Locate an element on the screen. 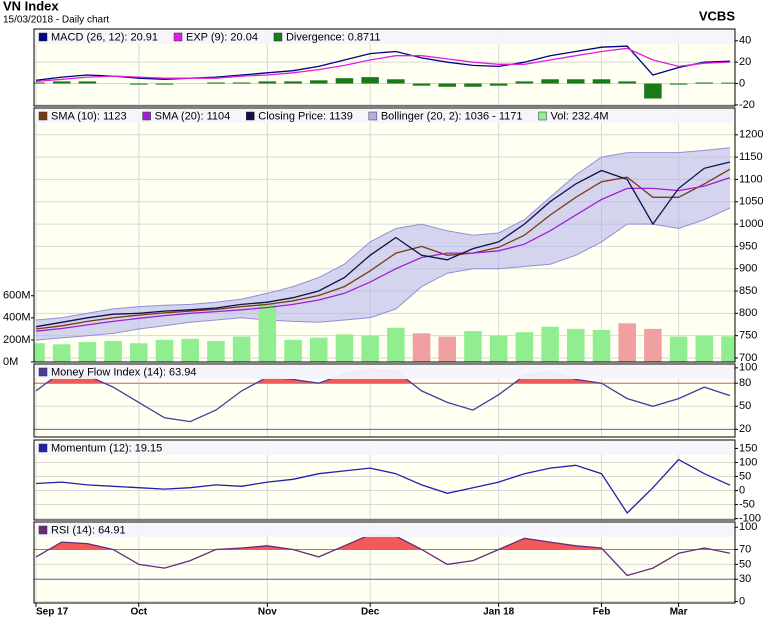  legend-label: EXP (9): 20.04 is located at coordinates (222, 37).